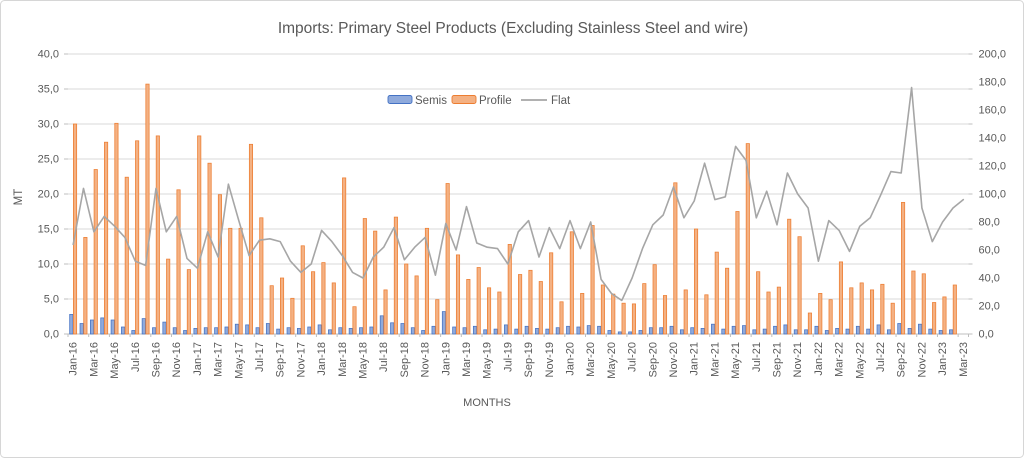  Describe the element at coordinates (495, 101) in the screenshot. I see `legend-label: Profile` at that location.